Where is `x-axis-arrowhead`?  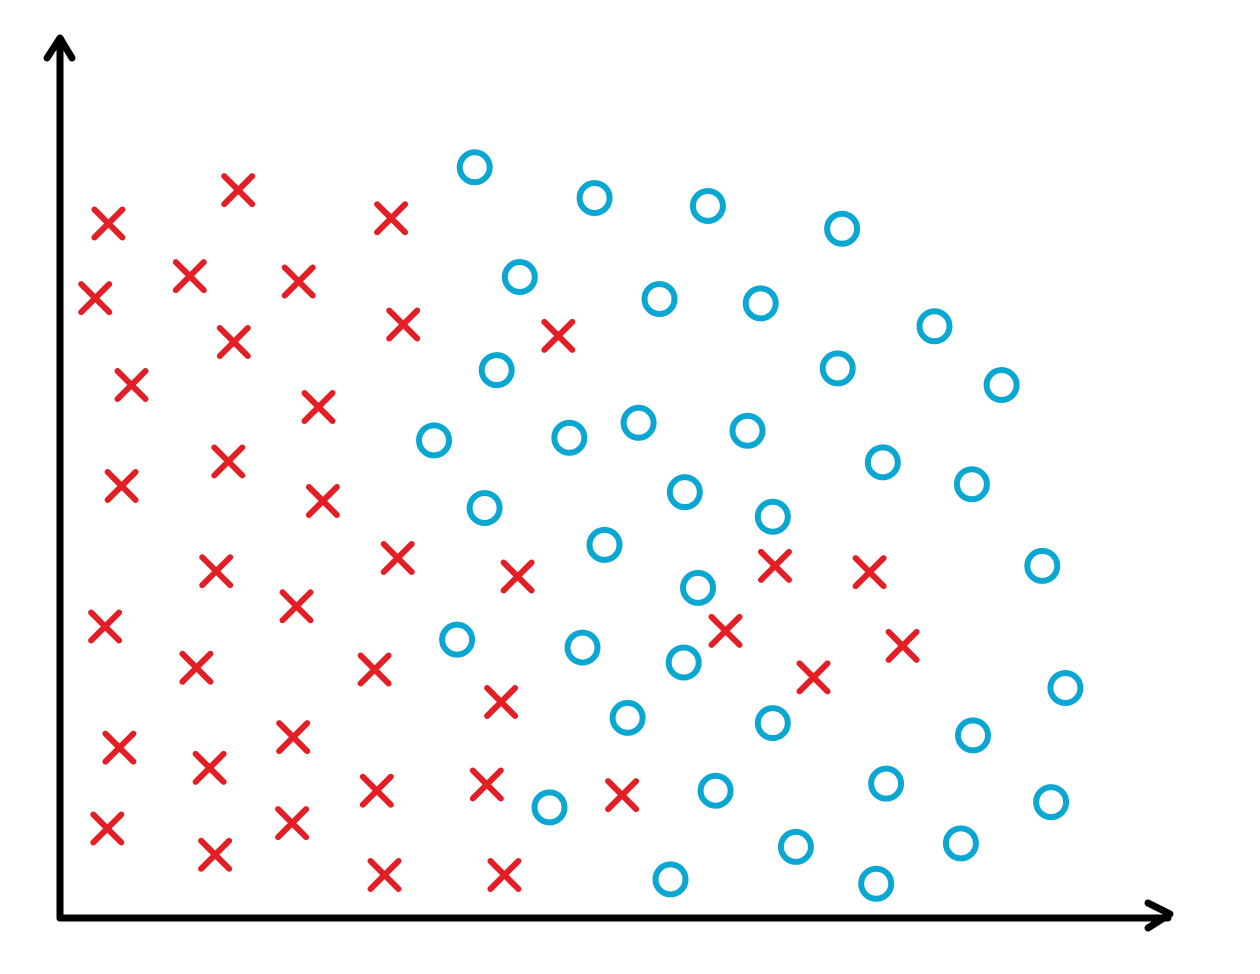
x-axis-arrowhead is located at coordinates (1159, 915).